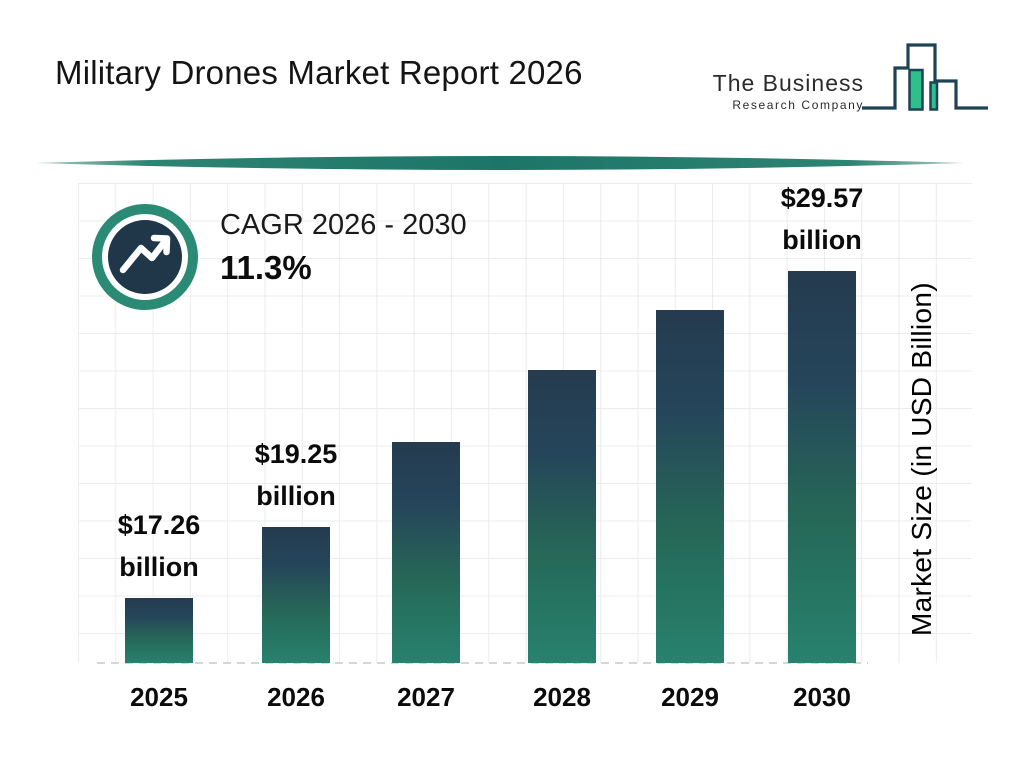  What do you see at coordinates (690, 486) in the screenshot?
I see `bar-2029` at bounding box center [690, 486].